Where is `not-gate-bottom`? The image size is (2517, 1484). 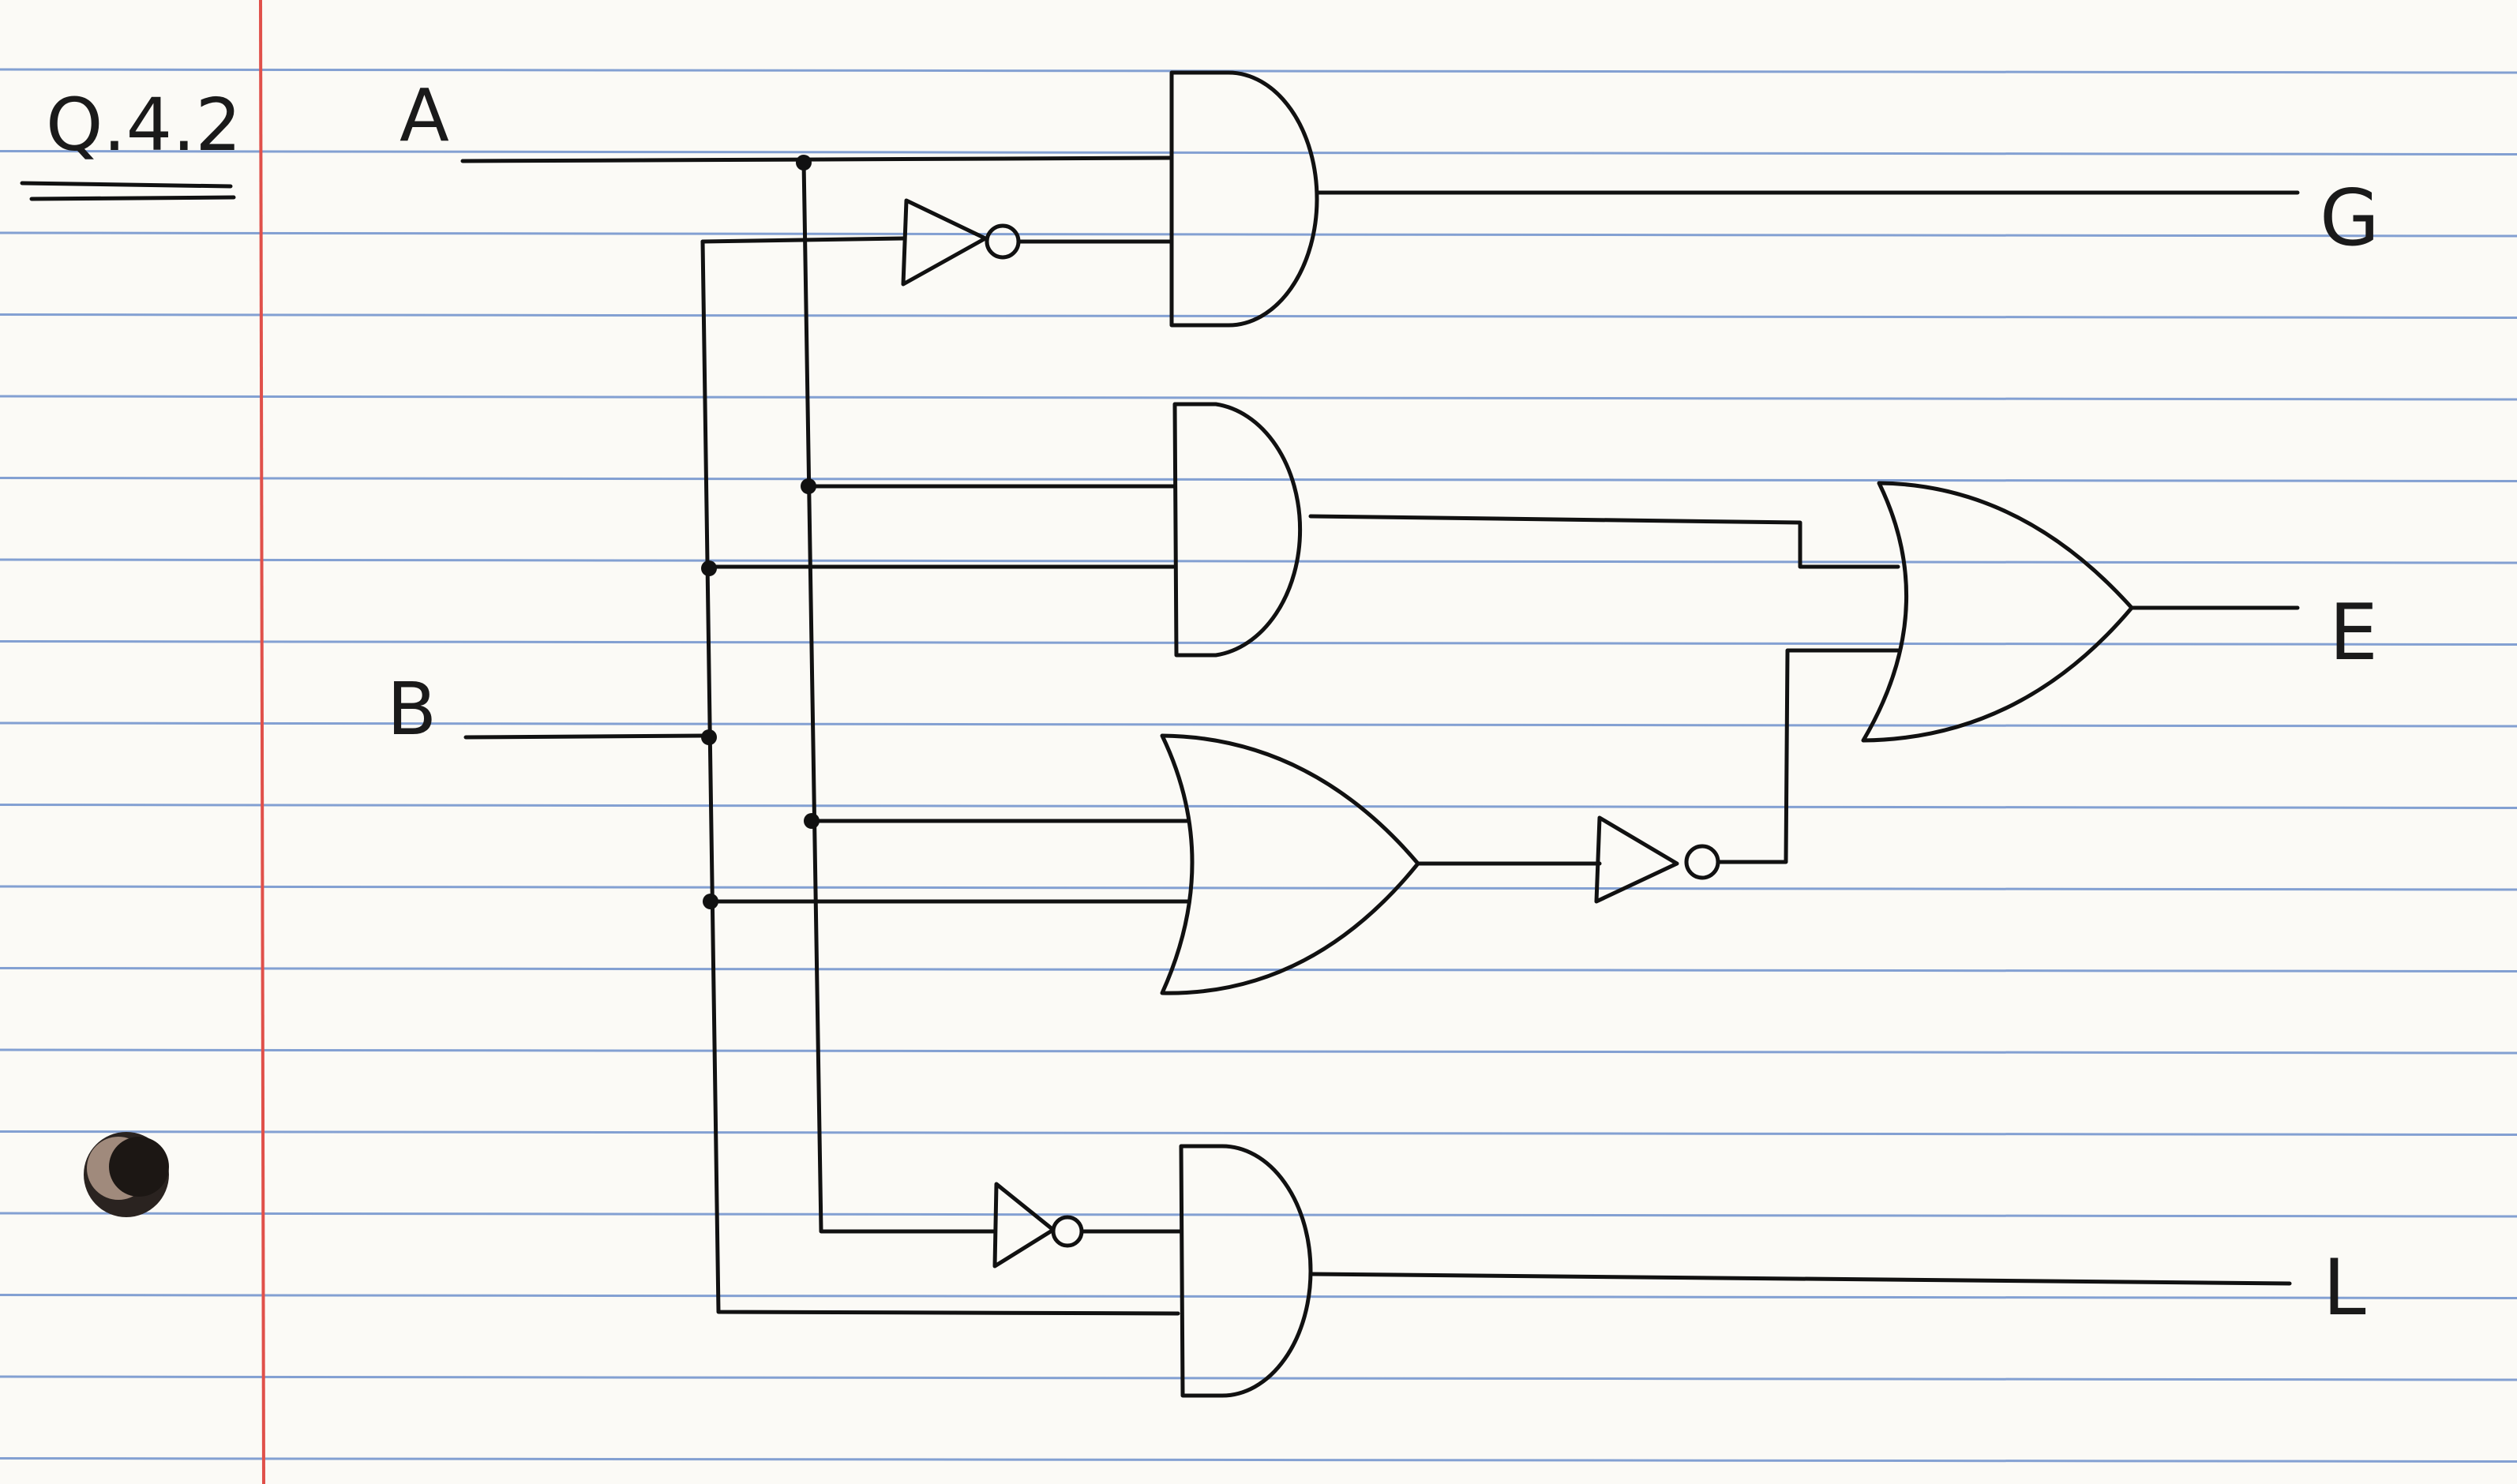
not-gate-bottom is located at coordinates (1038, 1225).